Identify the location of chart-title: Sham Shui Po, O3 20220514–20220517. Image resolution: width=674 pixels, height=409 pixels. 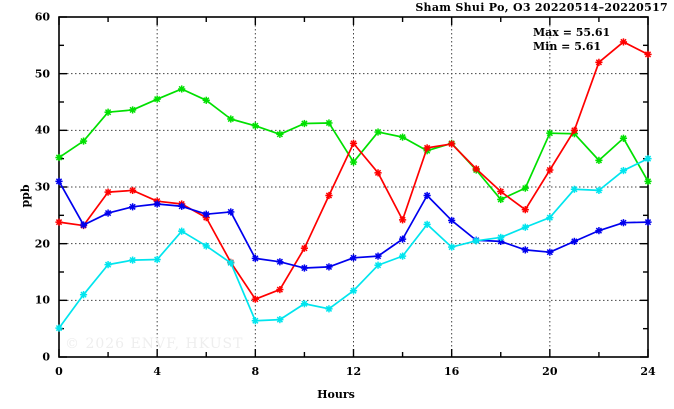
(541, 7).